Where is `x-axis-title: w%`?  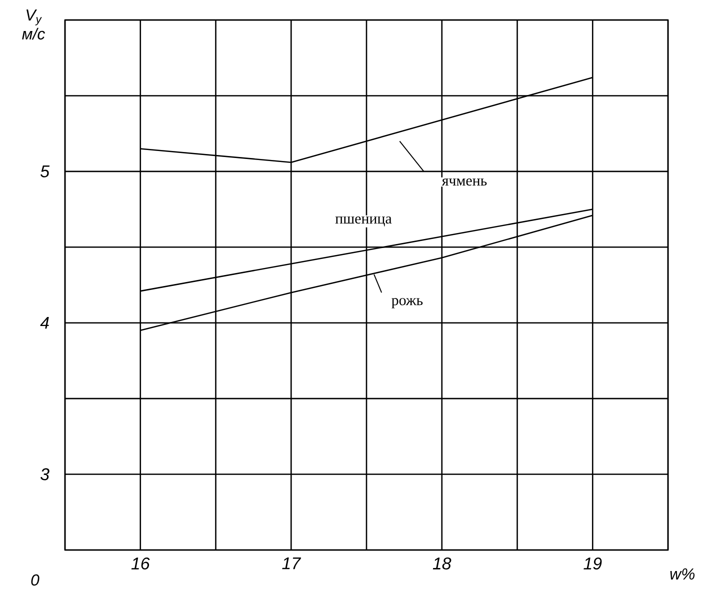 x-axis-title: w% is located at coordinates (682, 574).